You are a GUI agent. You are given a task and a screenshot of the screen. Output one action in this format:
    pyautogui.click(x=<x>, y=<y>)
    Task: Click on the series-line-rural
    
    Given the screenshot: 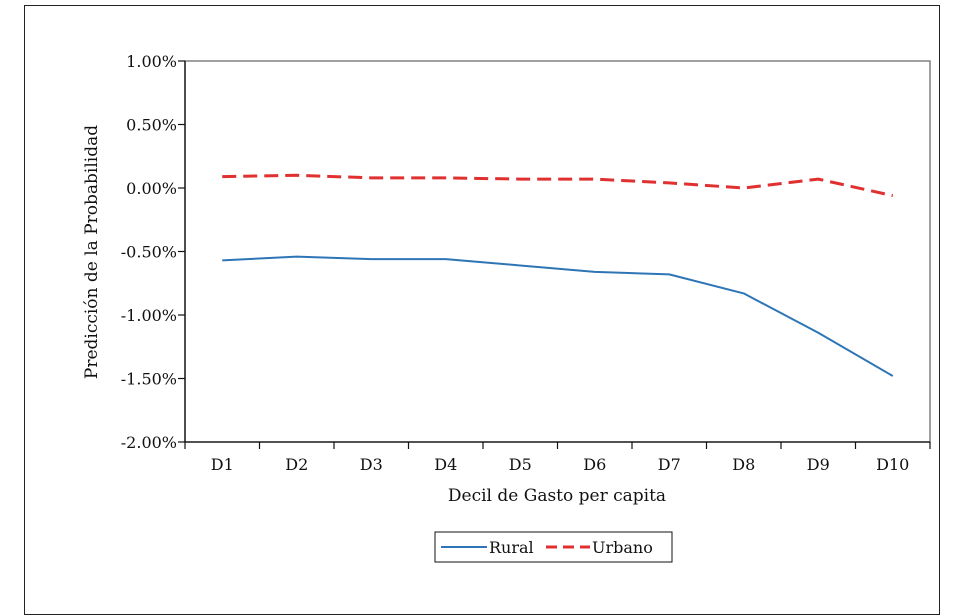 What is the action you would take?
    pyautogui.click(x=558, y=316)
    